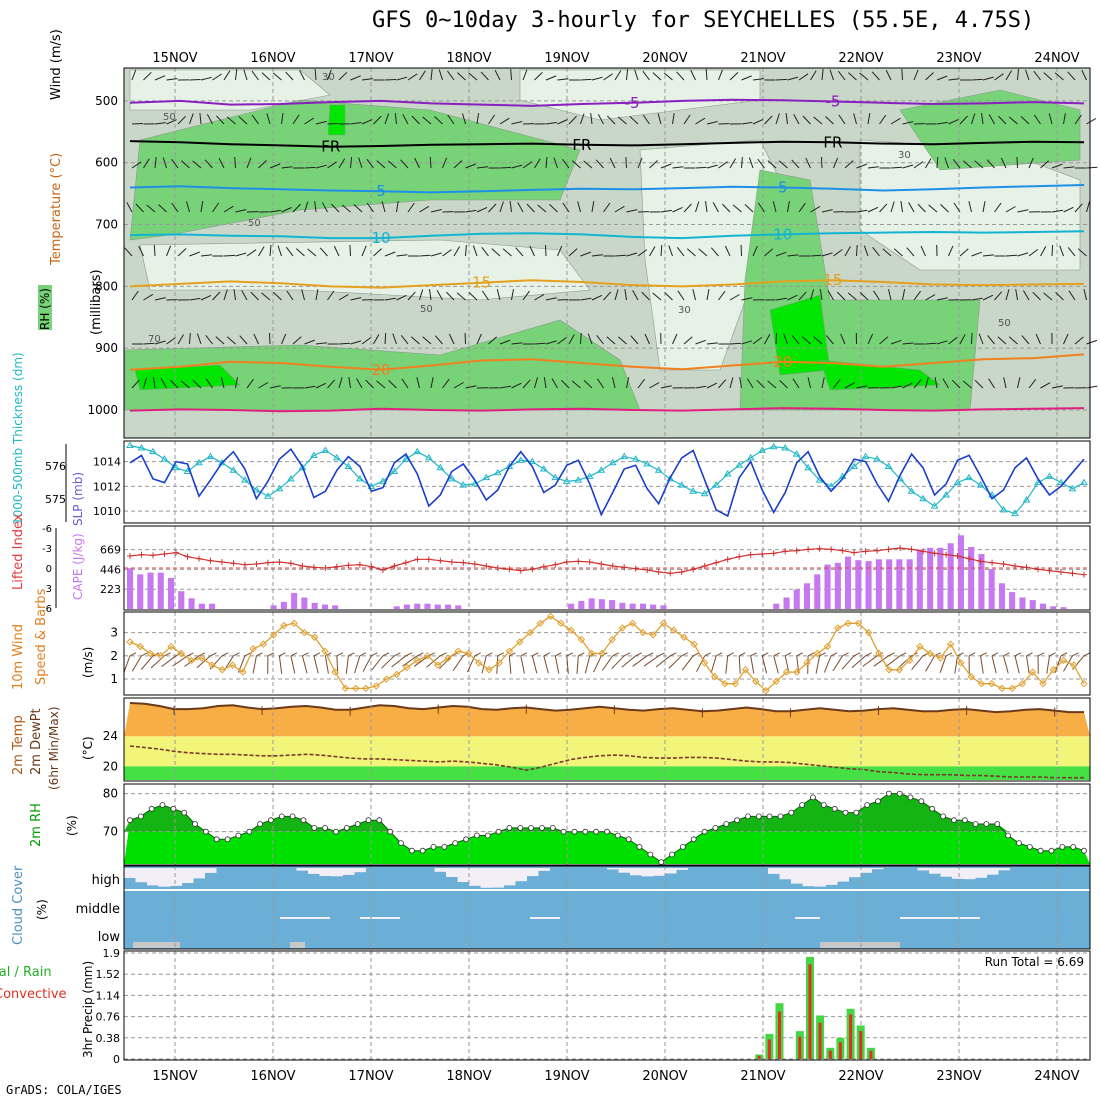 The width and height of the screenshot is (1100, 1104). Describe the element at coordinates (88, 1009) in the screenshot. I see `precip-units-label: 3hr Precip (mm)` at that location.